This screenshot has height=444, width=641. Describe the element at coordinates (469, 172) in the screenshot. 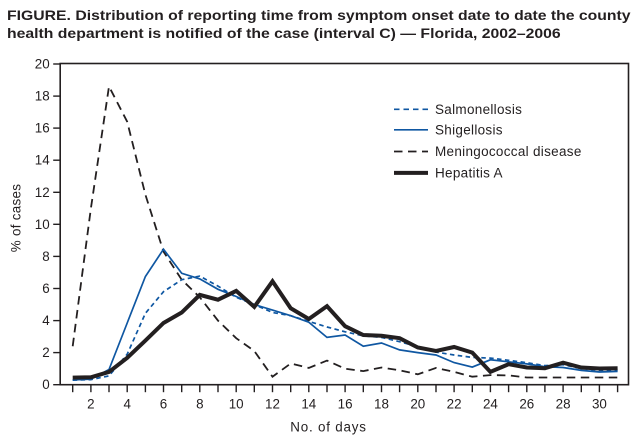

I see `svg-text: Hepatitis A` at that location.